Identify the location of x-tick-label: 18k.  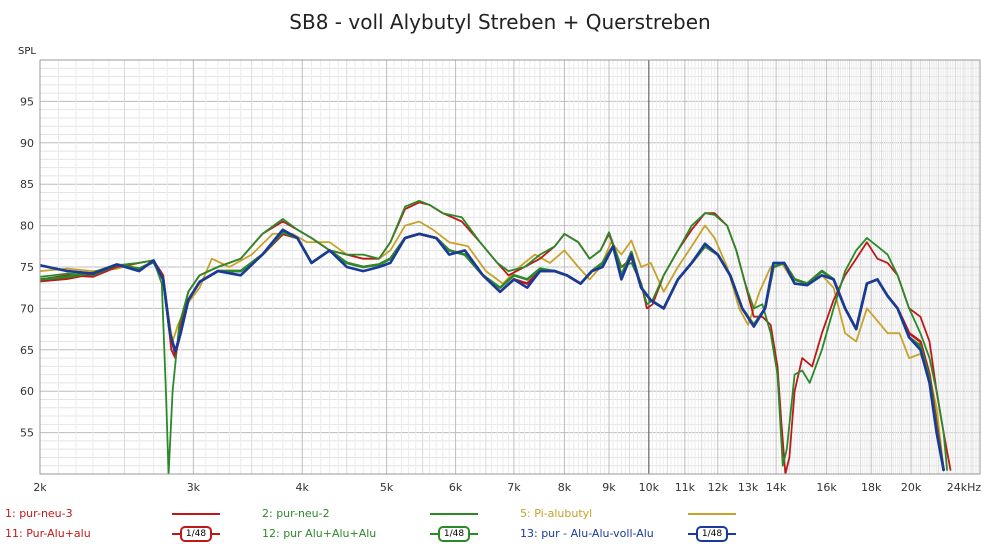
(871, 487).